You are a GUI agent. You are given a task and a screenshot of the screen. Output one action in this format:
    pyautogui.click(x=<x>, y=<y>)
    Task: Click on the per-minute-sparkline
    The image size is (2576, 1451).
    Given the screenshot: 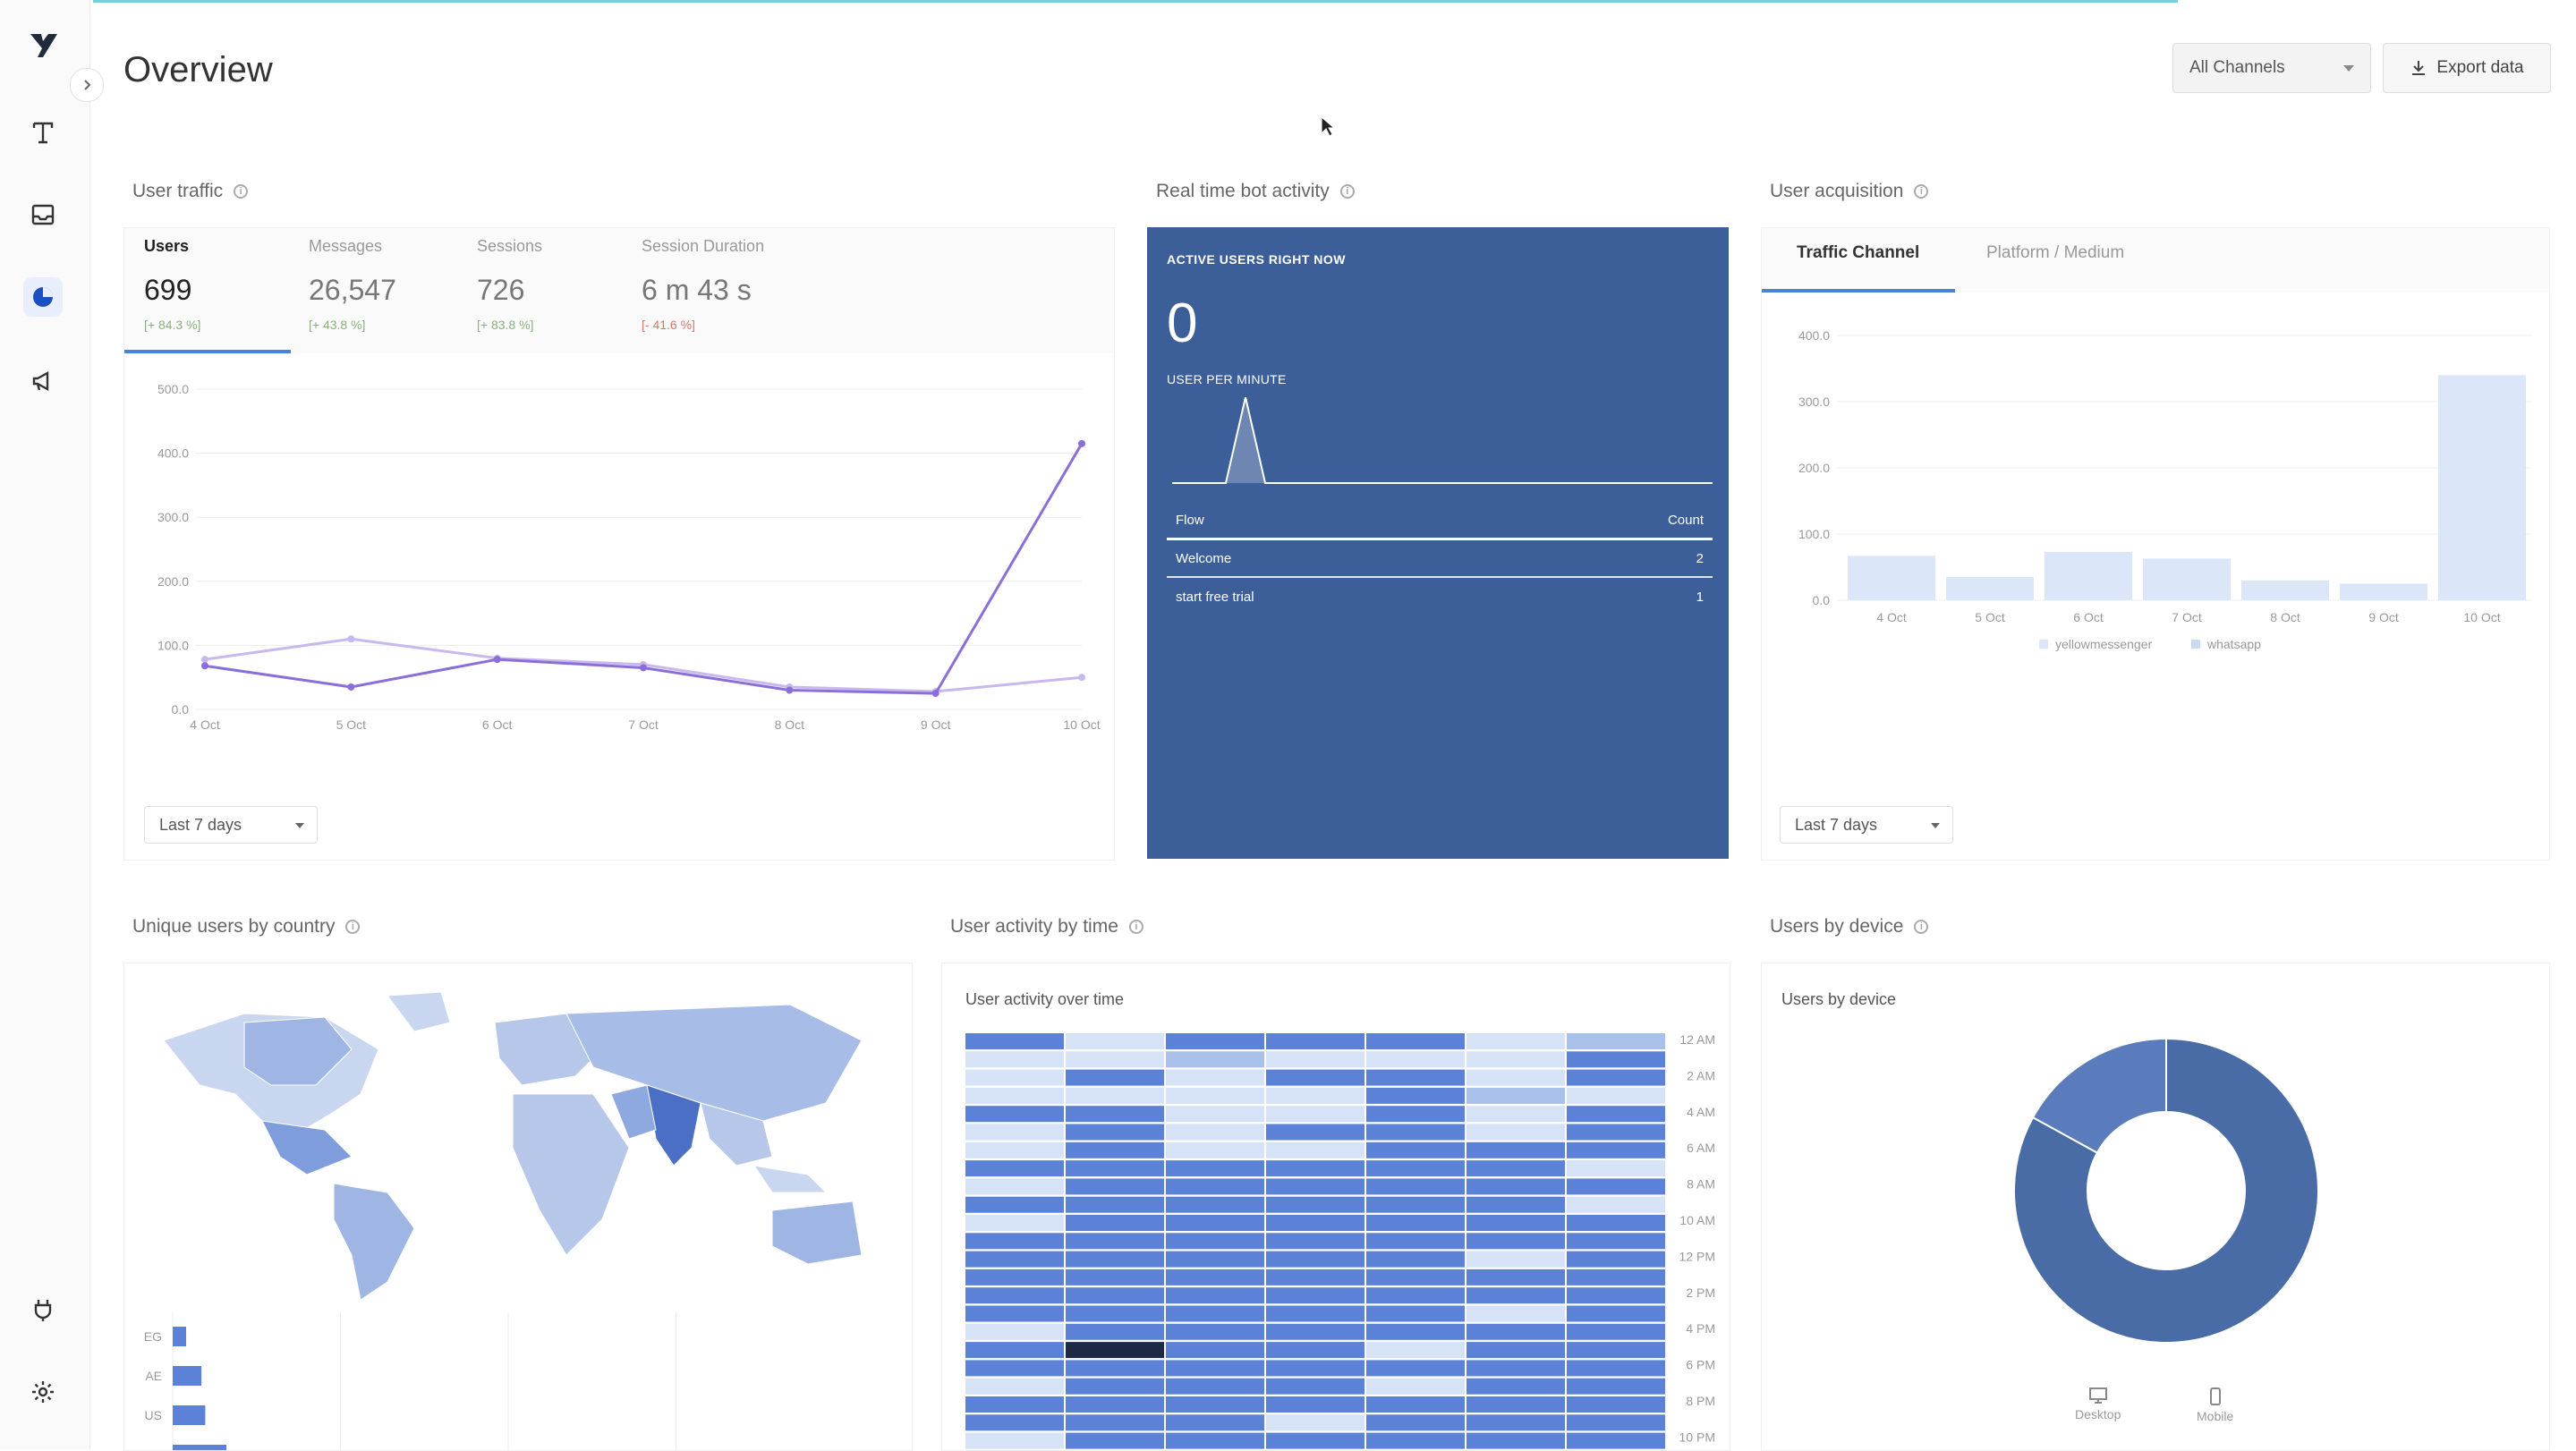 What is the action you would take?
    pyautogui.click(x=1442, y=440)
    